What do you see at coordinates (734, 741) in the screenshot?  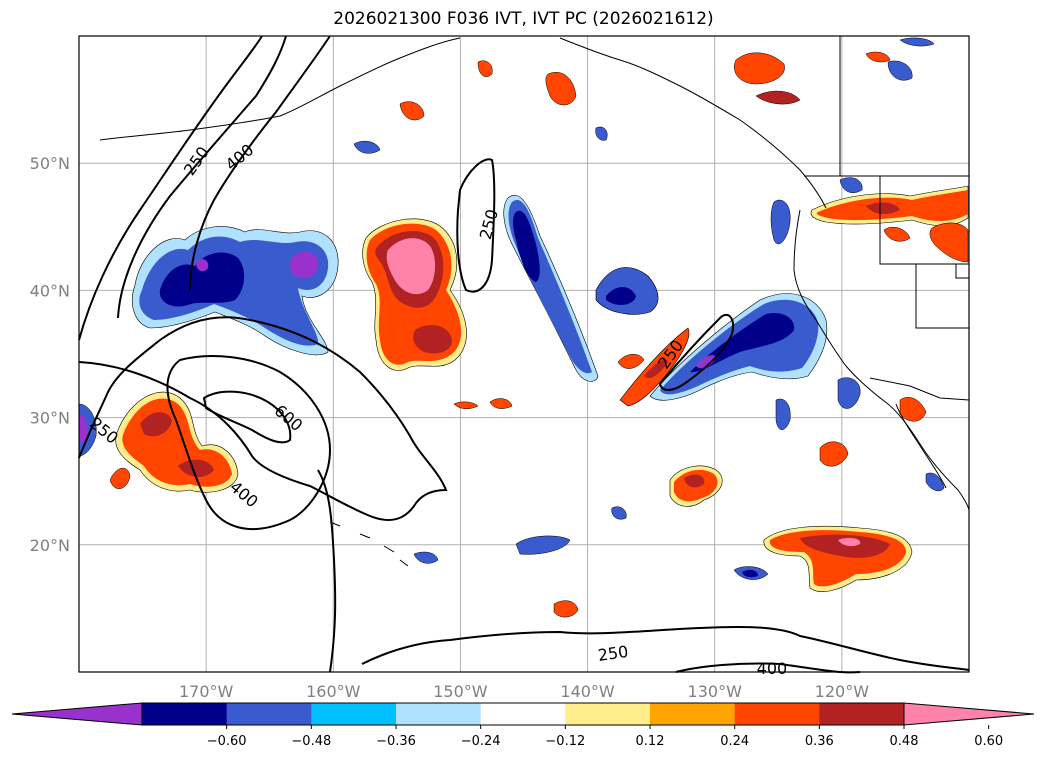 I see `colorbar-tick-label: 0.24` at bounding box center [734, 741].